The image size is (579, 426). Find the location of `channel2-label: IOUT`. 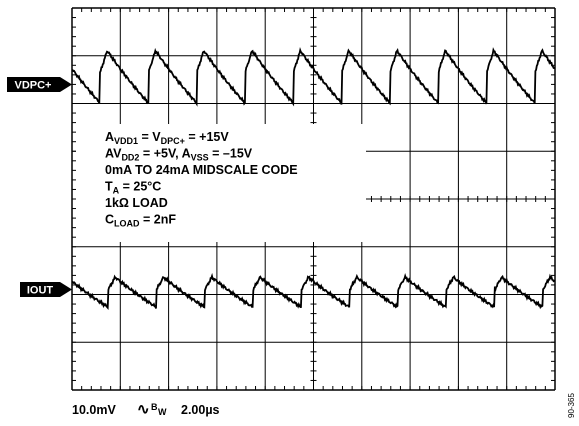

channel2-label: IOUT is located at coordinates (40, 291).